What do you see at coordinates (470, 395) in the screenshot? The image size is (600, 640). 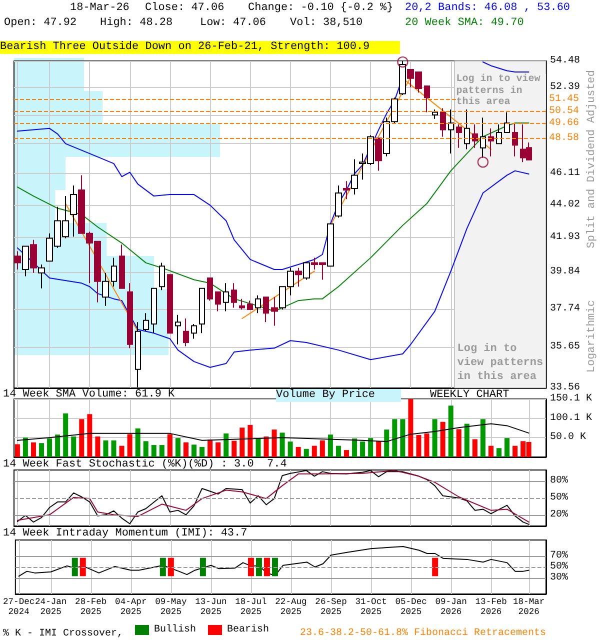 I see `annotation: WEEKLY CHART` at bounding box center [470, 395].